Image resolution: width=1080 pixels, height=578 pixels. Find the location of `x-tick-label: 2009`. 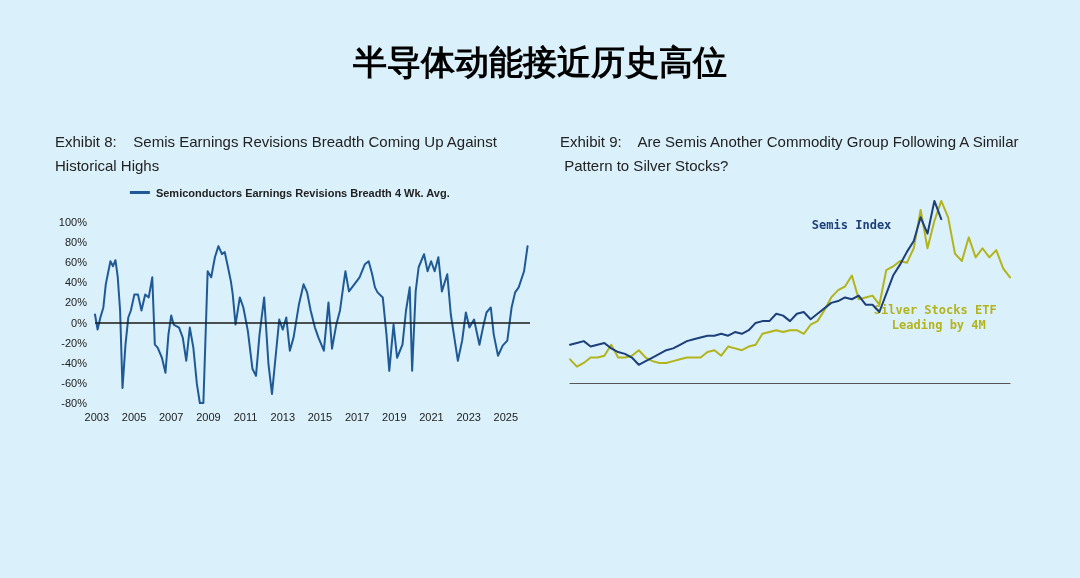

x-tick-label: 2009 is located at coordinates (208, 416).